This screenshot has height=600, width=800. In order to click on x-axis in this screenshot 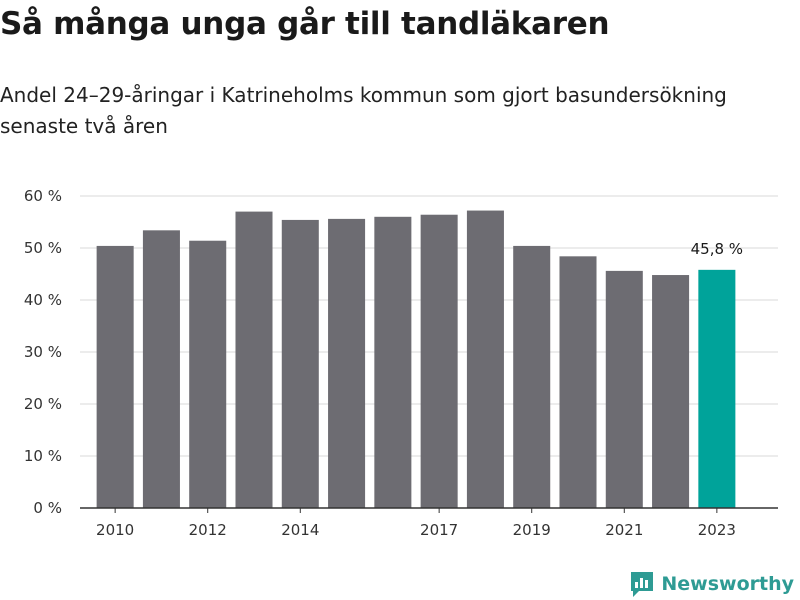, I will do `click(429, 510)`.